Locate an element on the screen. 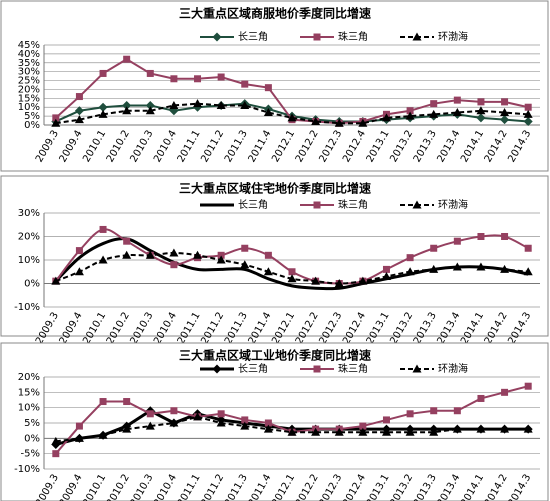 This screenshot has width=550, height=501. chart-title: 三大重点区域商服地价季度同比增速 is located at coordinates (275, 13).